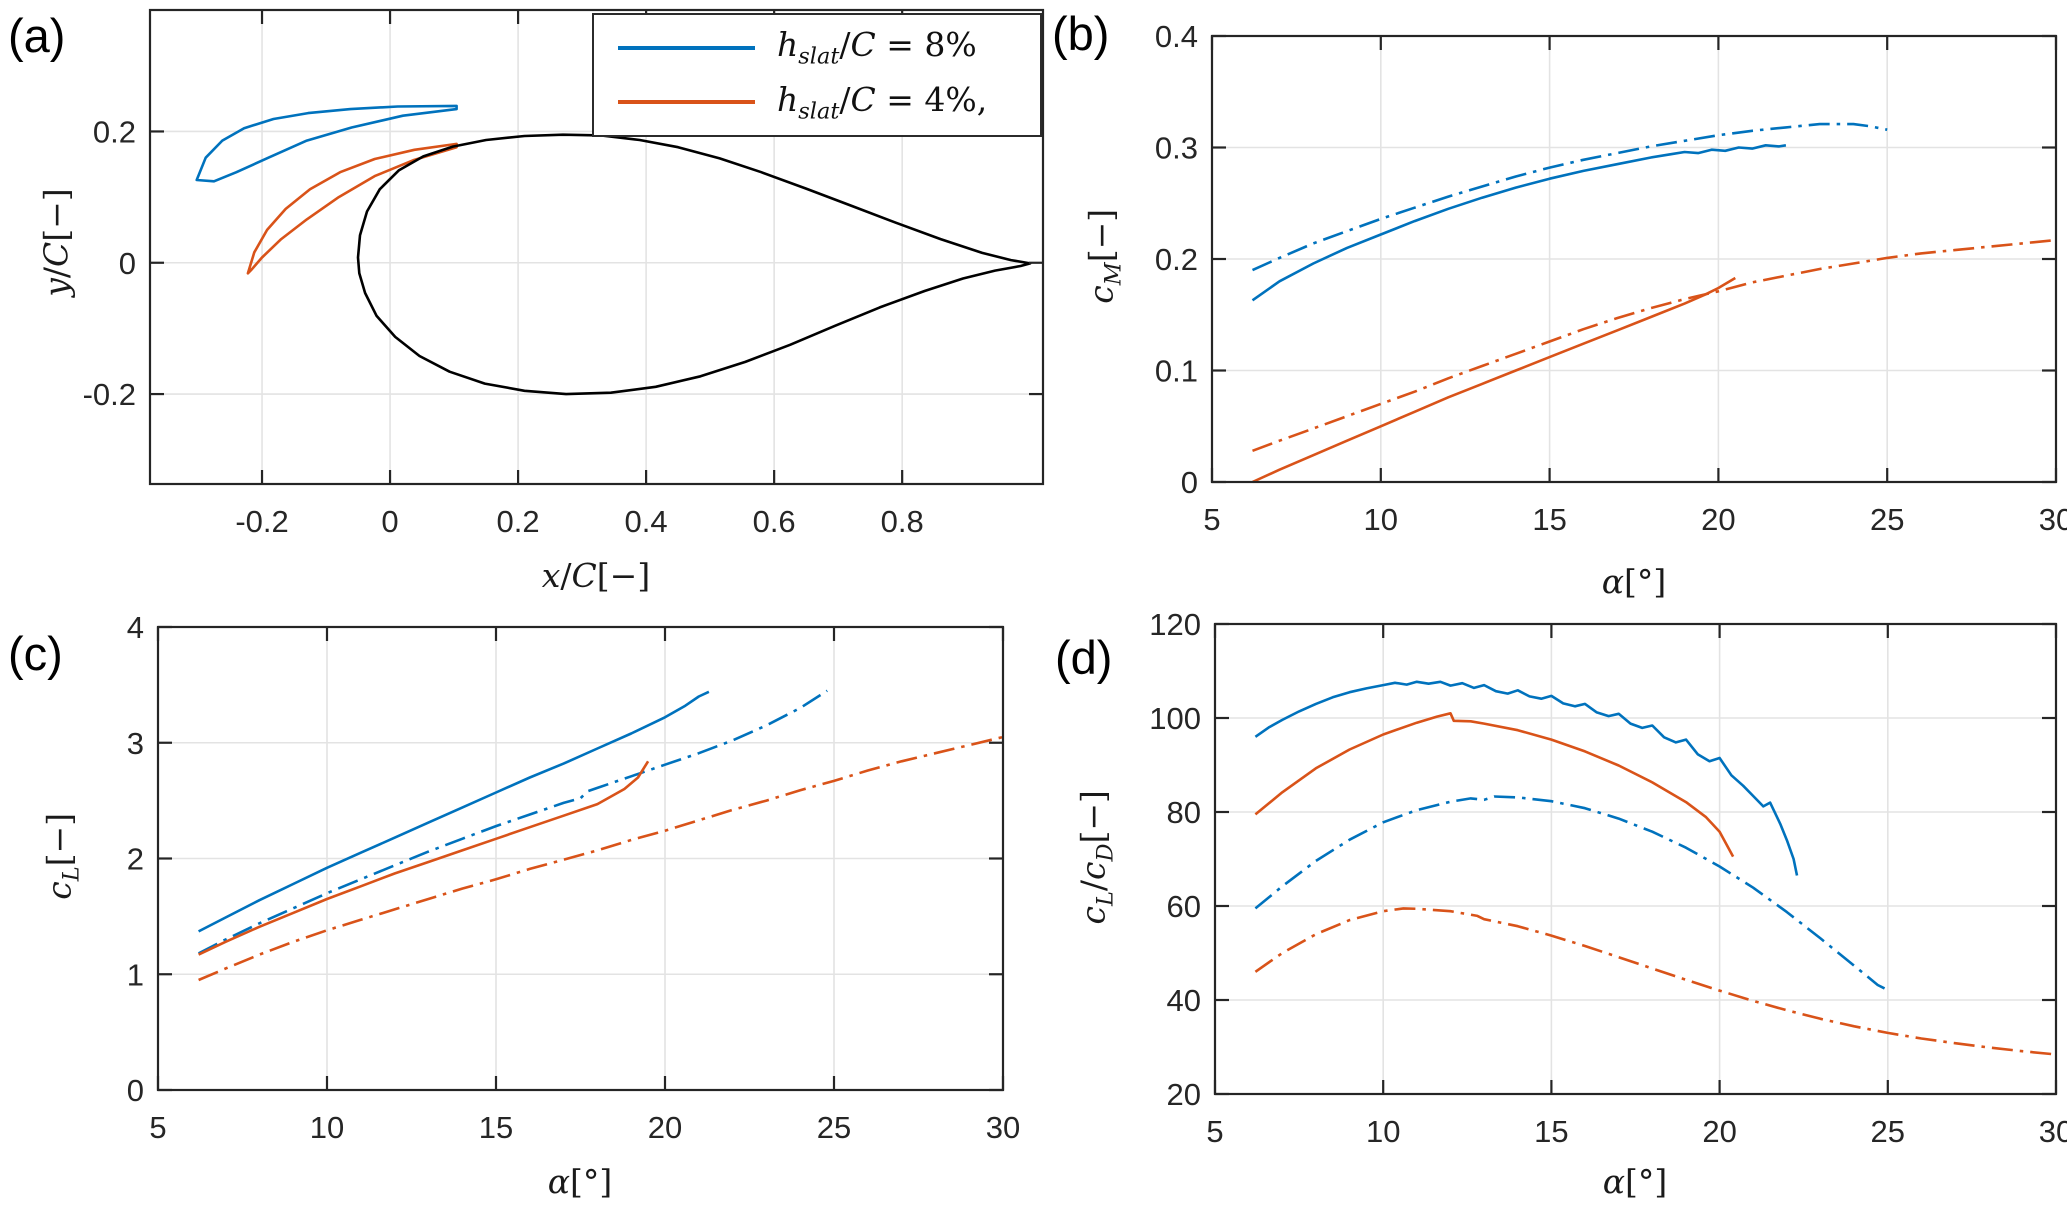  I want to click on panel-b-ylabel: cM[−], so click(1104, 256).